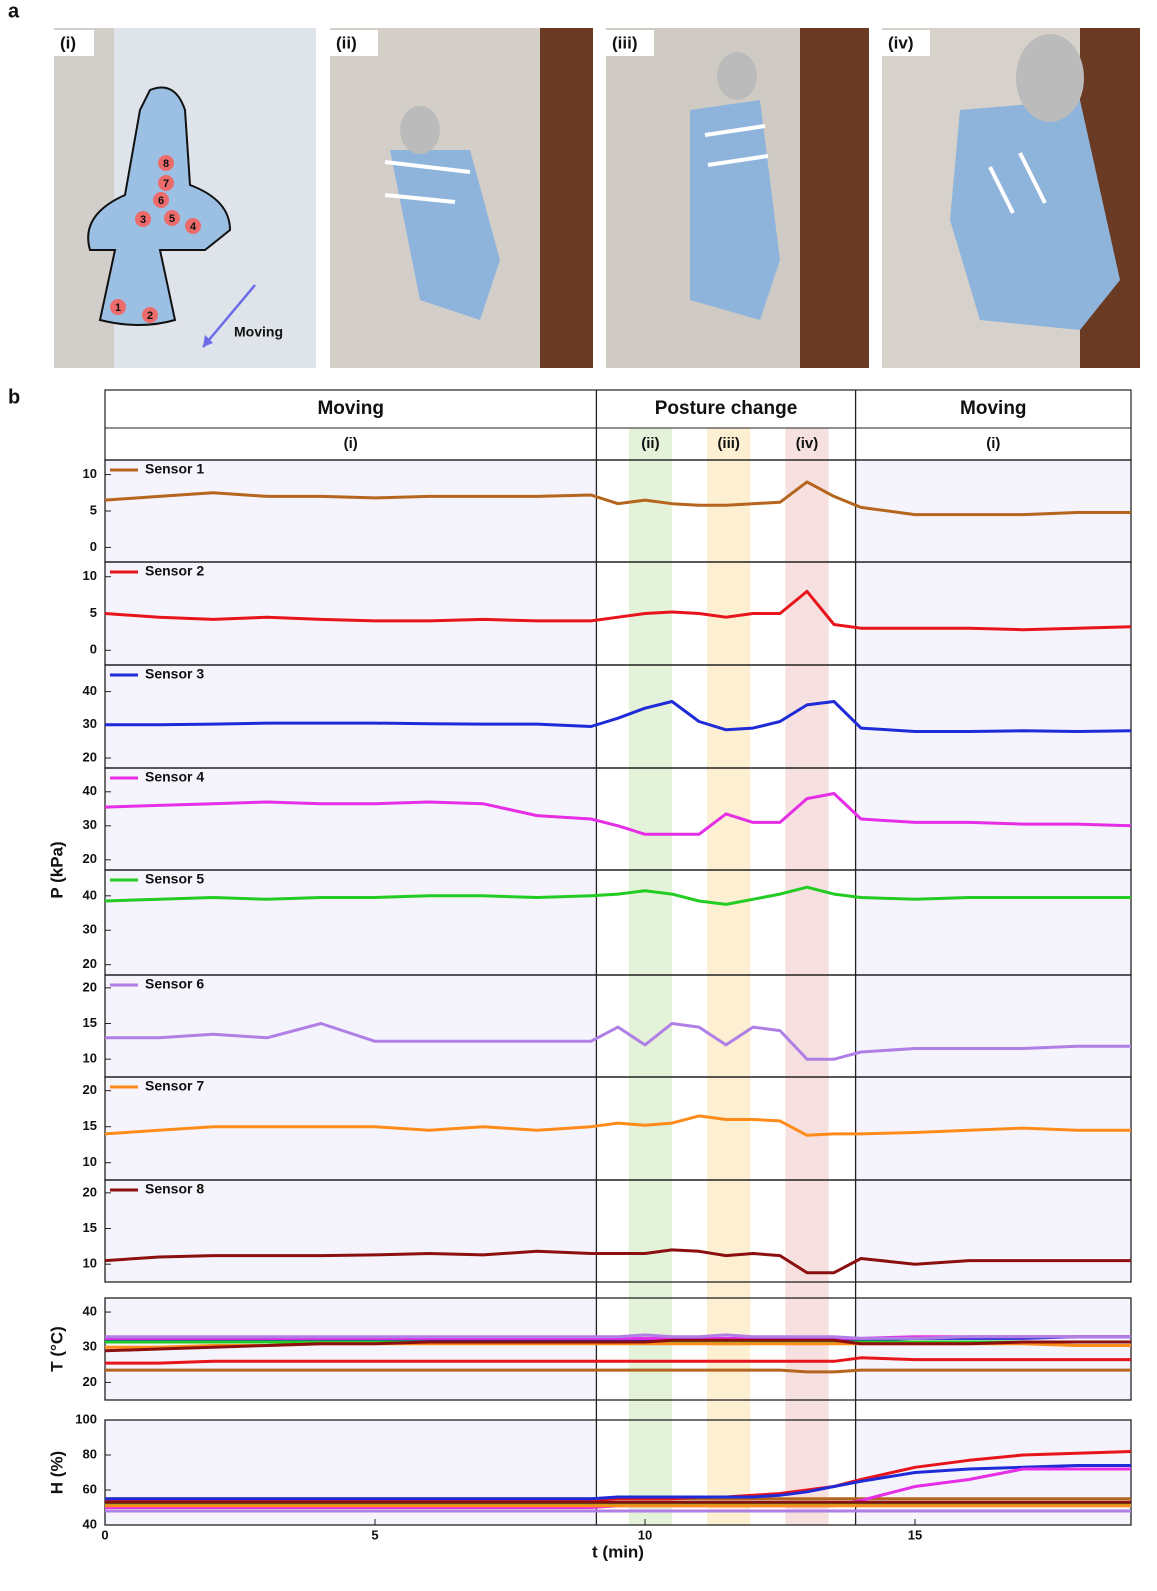 This screenshot has height=1591, width=1157. What do you see at coordinates (174, 469) in the screenshot?
I see `legend-label: Sensor 1` at bounding box center [174, 469].